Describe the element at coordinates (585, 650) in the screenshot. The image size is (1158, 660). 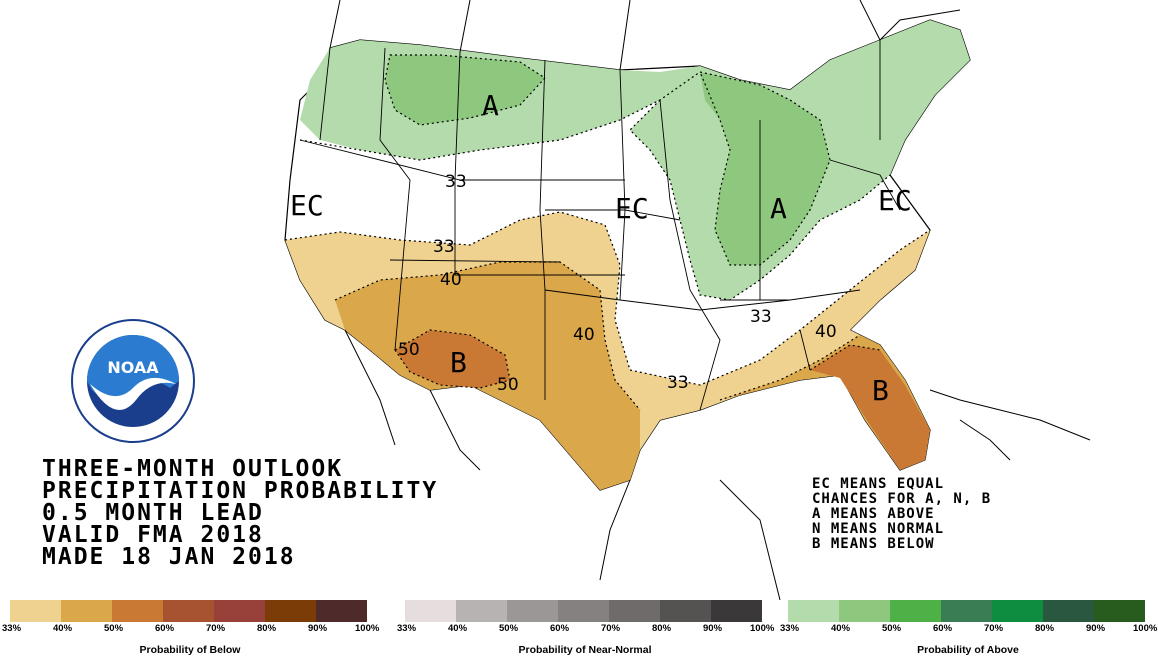
I see `scale-near-normal-title: Probability of Near-Normal` at that location.